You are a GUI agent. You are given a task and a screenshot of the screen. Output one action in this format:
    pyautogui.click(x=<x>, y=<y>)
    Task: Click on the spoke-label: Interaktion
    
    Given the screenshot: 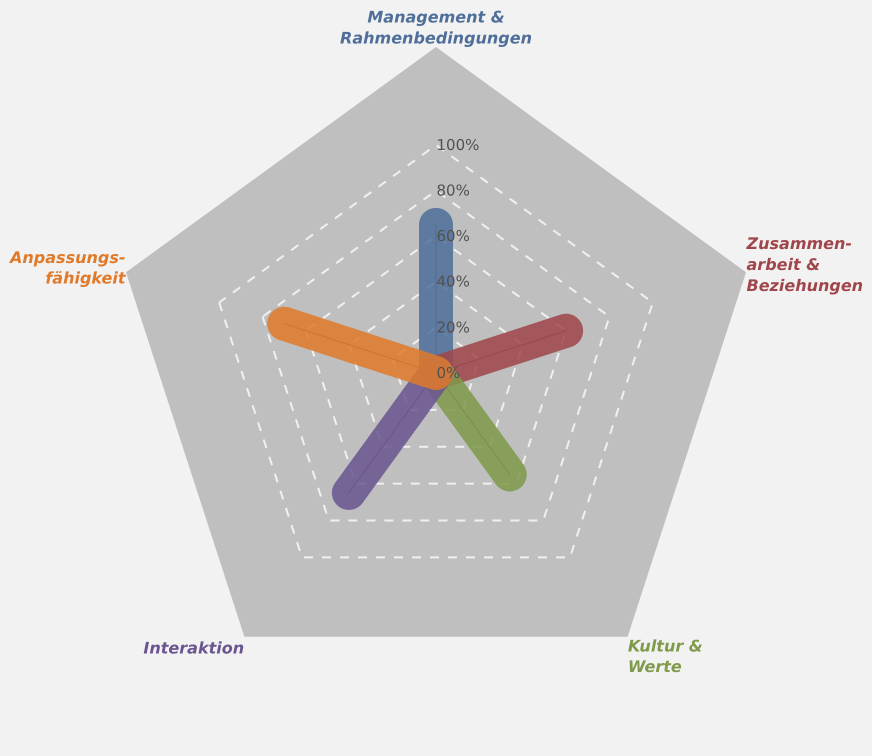 What is the action you would take?
    pyautogui.click(x=193, y=648)
    